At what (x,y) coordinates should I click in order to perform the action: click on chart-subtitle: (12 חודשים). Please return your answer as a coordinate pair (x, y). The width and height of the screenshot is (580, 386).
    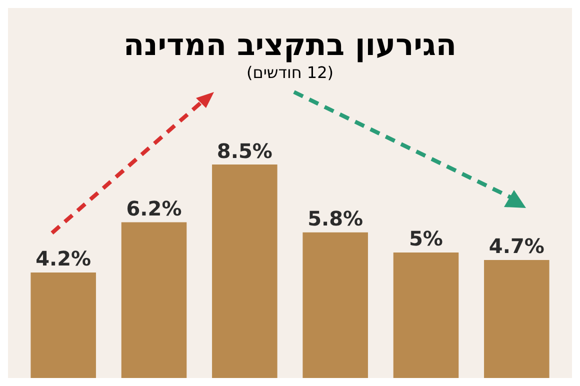
    Looking at the image, I should click on (289, 72).